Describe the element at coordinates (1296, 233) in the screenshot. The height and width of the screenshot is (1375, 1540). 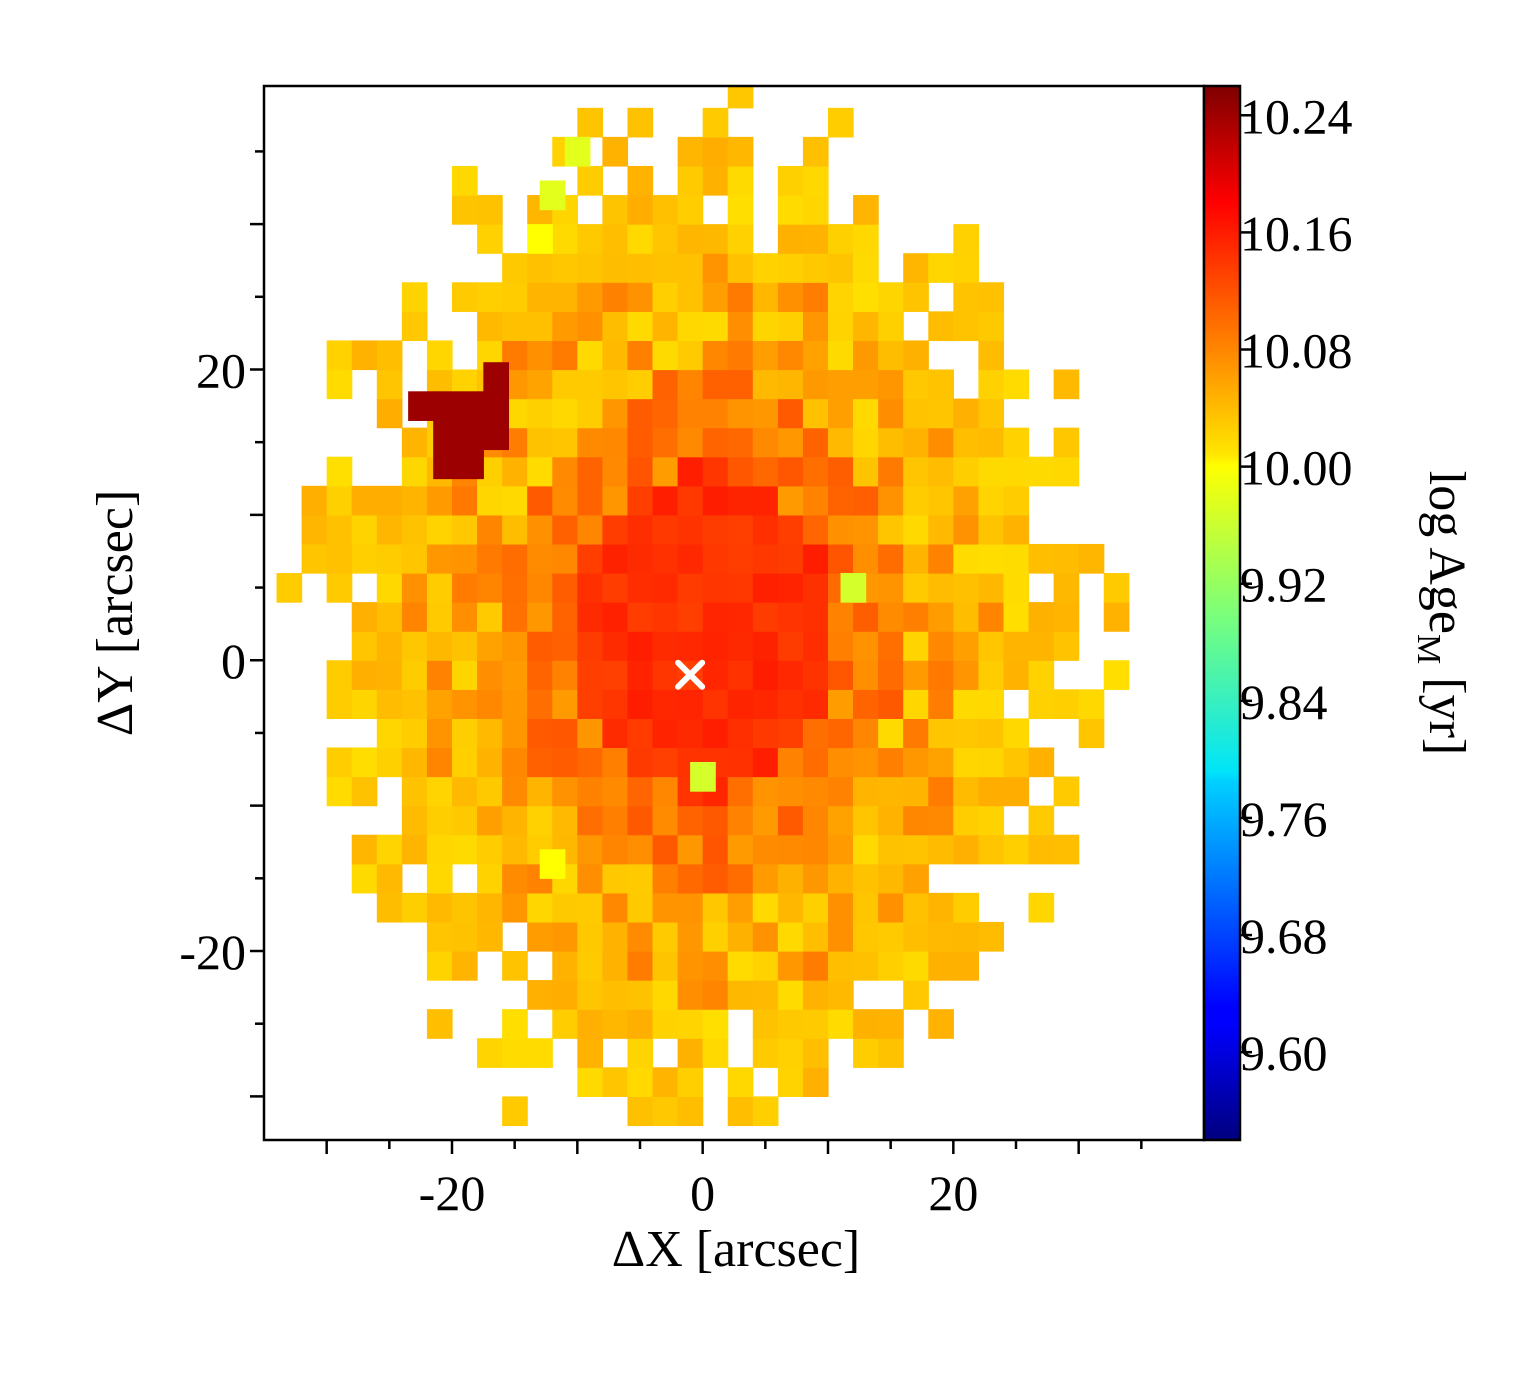
I see `colorbar-tick-label: 10.16` at that location.